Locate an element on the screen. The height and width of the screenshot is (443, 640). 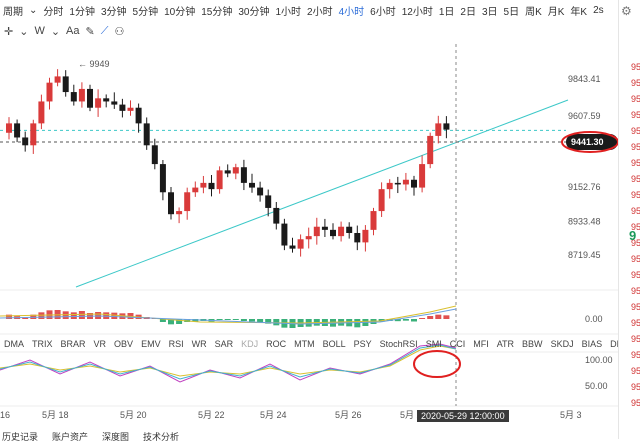
timeframe-18: 月K is located at coordinates (556, 12).